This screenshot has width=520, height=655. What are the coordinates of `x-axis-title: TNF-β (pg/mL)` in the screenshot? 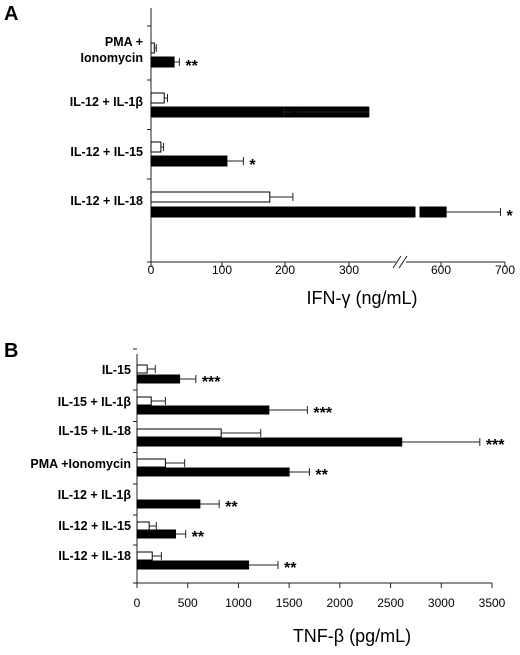 It's located at (352, 636).